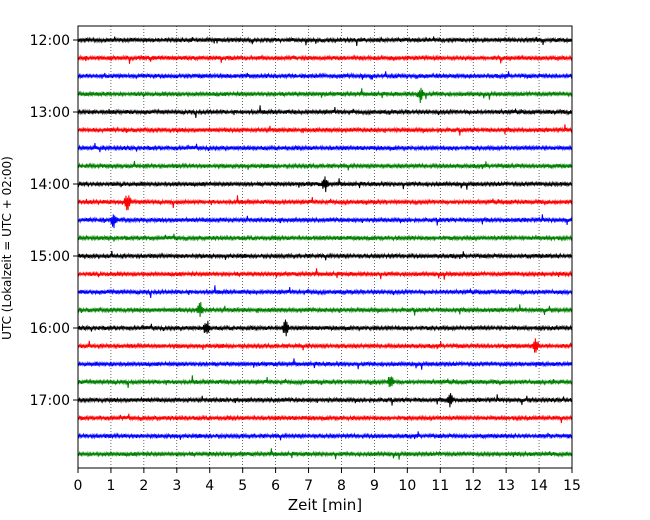  Describe the element at coordinates (407, 486) in the screenshot. I see `x-tick-label: 10` at that location.